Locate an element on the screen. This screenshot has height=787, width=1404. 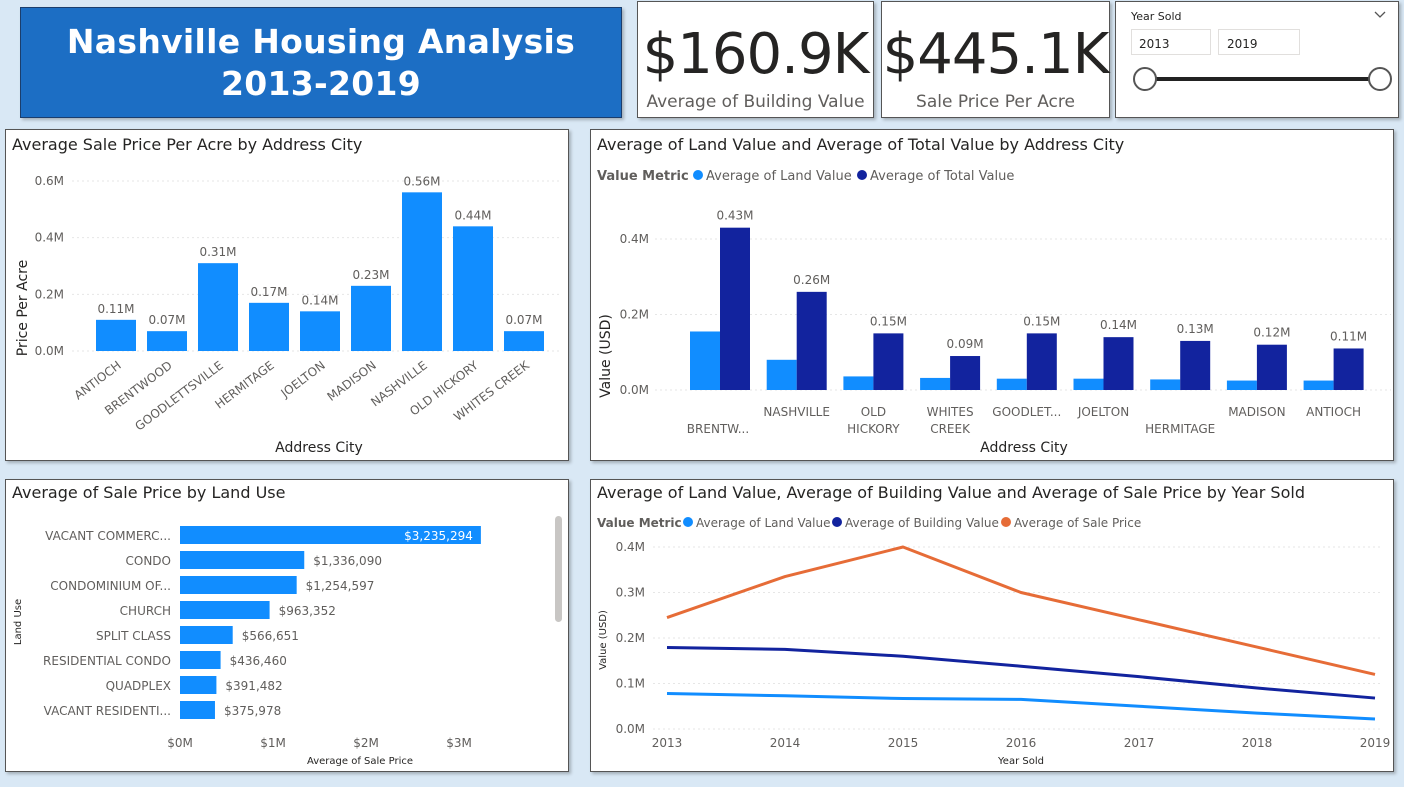
data-label: $3,235,294 is located at coordinates (438, 536).